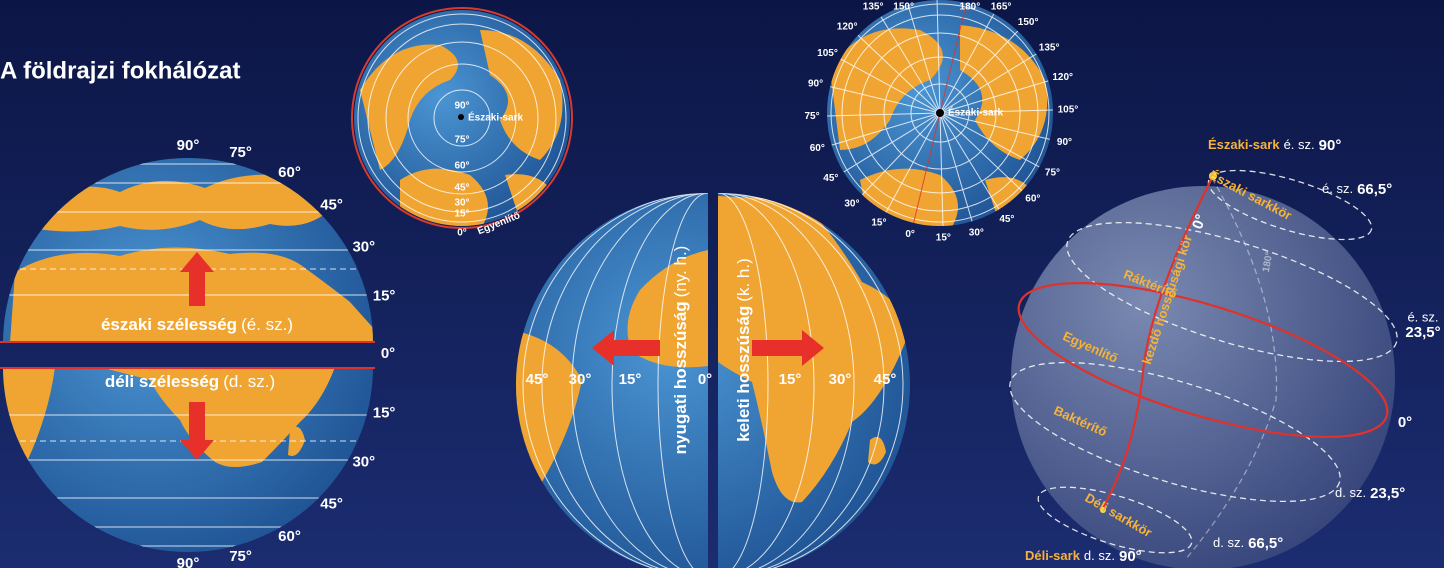 The height and width of the screenshot is (568, 1444). What do you see at coordinates (1052, 172) in the screenshot?
I see `longitude-tick: 75°` at bounding box center [1052, 172].